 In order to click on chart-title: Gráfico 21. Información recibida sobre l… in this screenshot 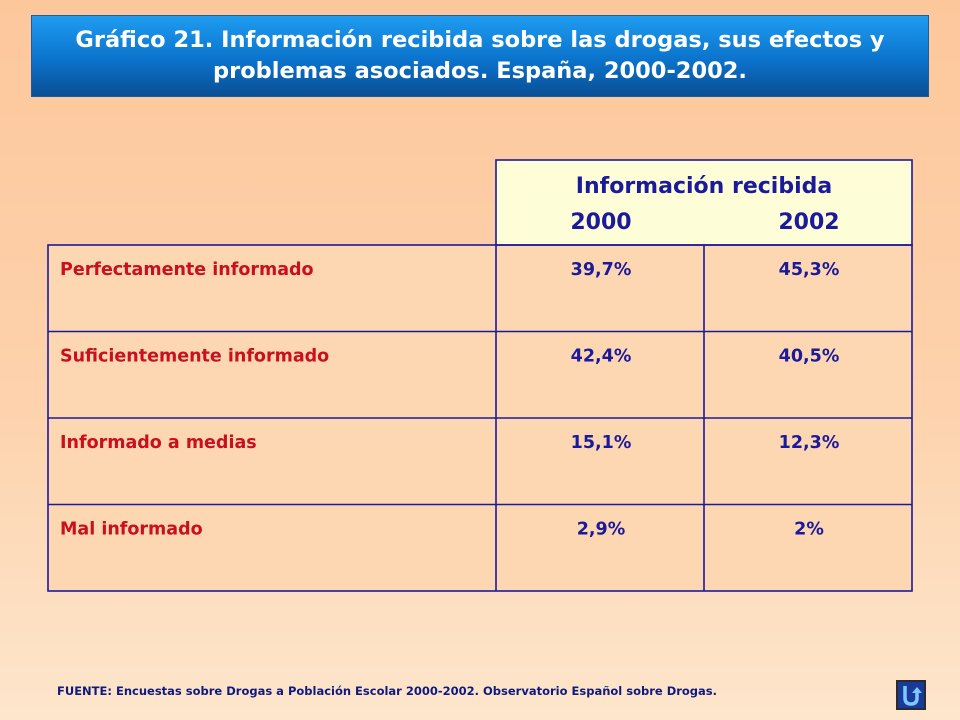, I will do `click(480, 55)`.